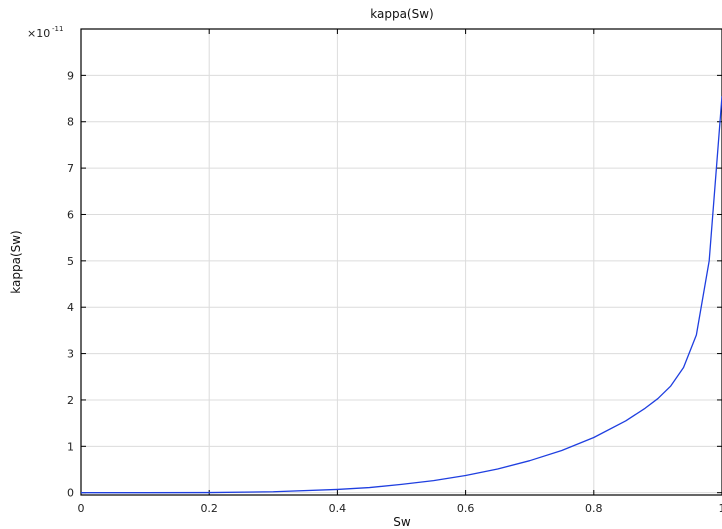 This screenshot has height=529, width=722. I want to click on y-multiplier-base: ×10, so click(38, 33).